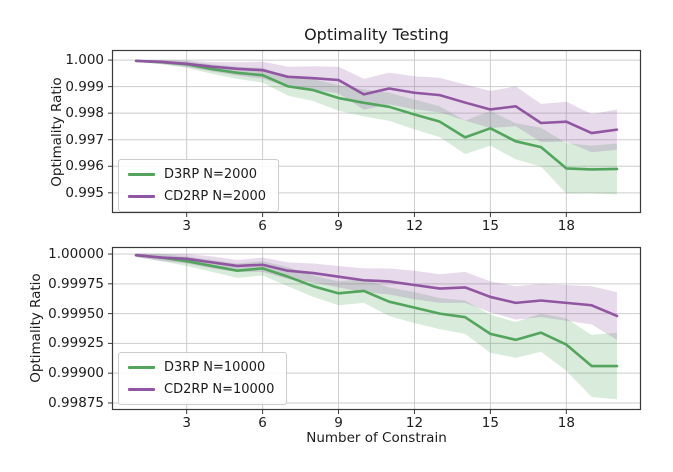  What do you see at coordinates (84, 166) in the screenshot?
I see `y-tick-label: 0.996` at bounding box center [84, 166].